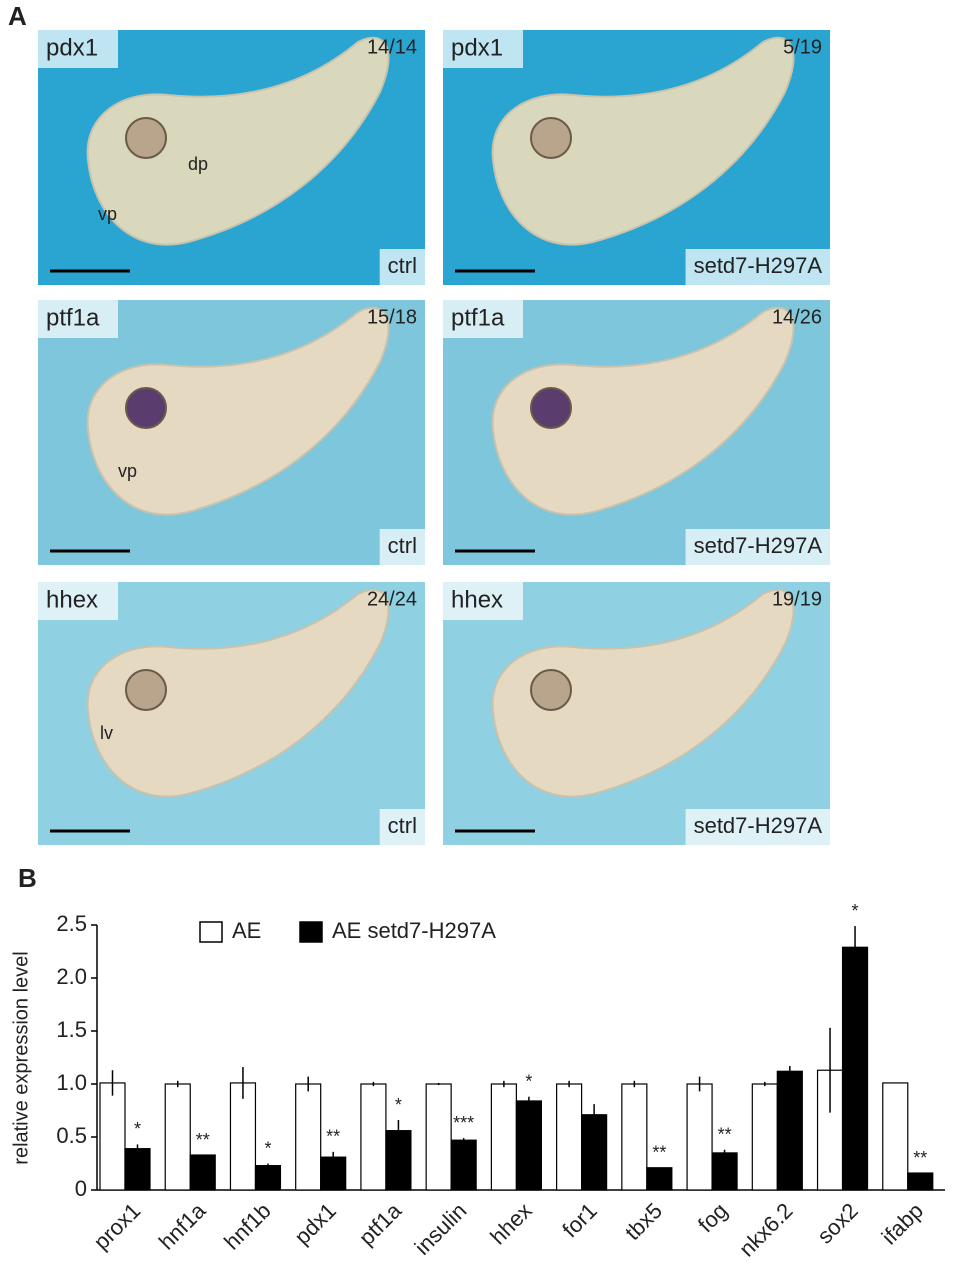 The width and height of the screenshot is (955, 1280). What do you see at coordinates (766, 1230) in the screenshot?
I see `x-tick-label: nkx6.2` at bounding box center [766, 1230].